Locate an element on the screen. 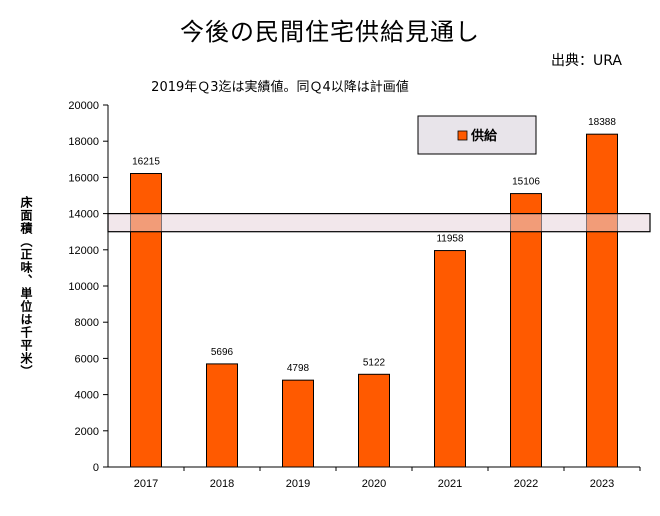 The image size is (660, 516). data-label: 5122 is located at coordinates (374, 362).